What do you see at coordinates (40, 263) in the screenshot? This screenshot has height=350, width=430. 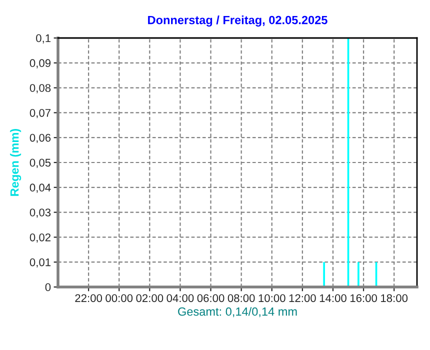 I see `y-tick-label: 0,01` at bounding box center [40, 263].